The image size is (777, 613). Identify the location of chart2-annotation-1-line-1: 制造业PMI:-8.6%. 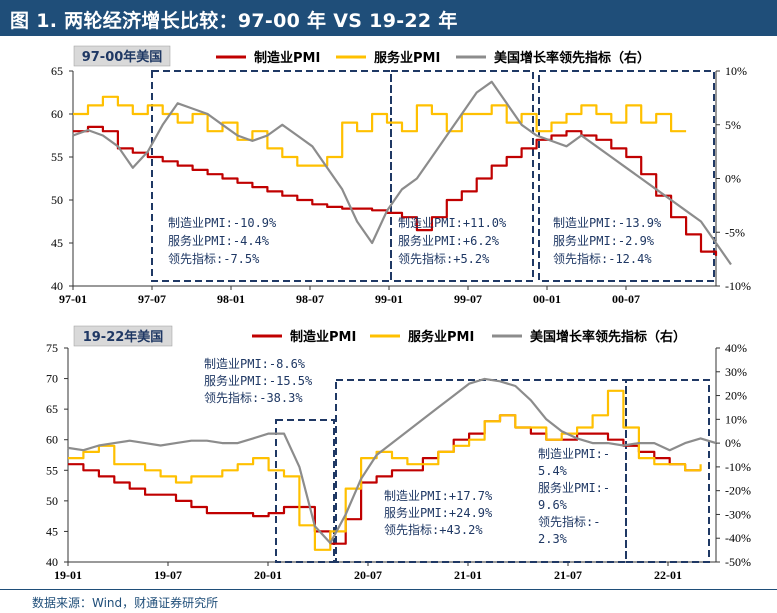
(255, 364).